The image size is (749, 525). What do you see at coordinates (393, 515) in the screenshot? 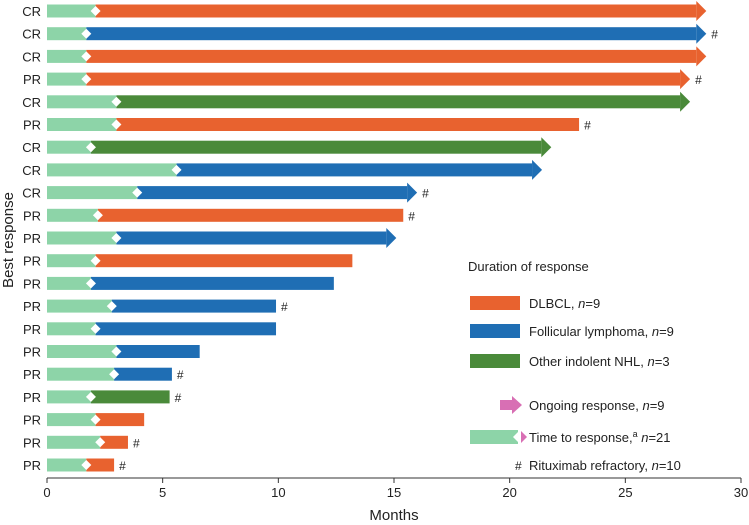
I see `x-axis-title: Months` at bounding box center [393, 515].